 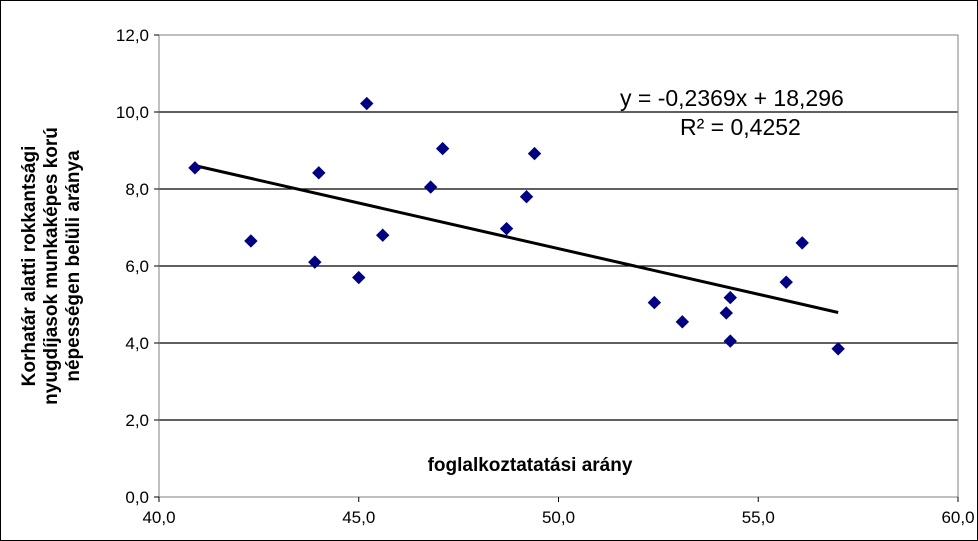 I want to click on x-axis-ticks: 40,0 45,0 50,0 55,0 60,0, so click(x=558, y=512).